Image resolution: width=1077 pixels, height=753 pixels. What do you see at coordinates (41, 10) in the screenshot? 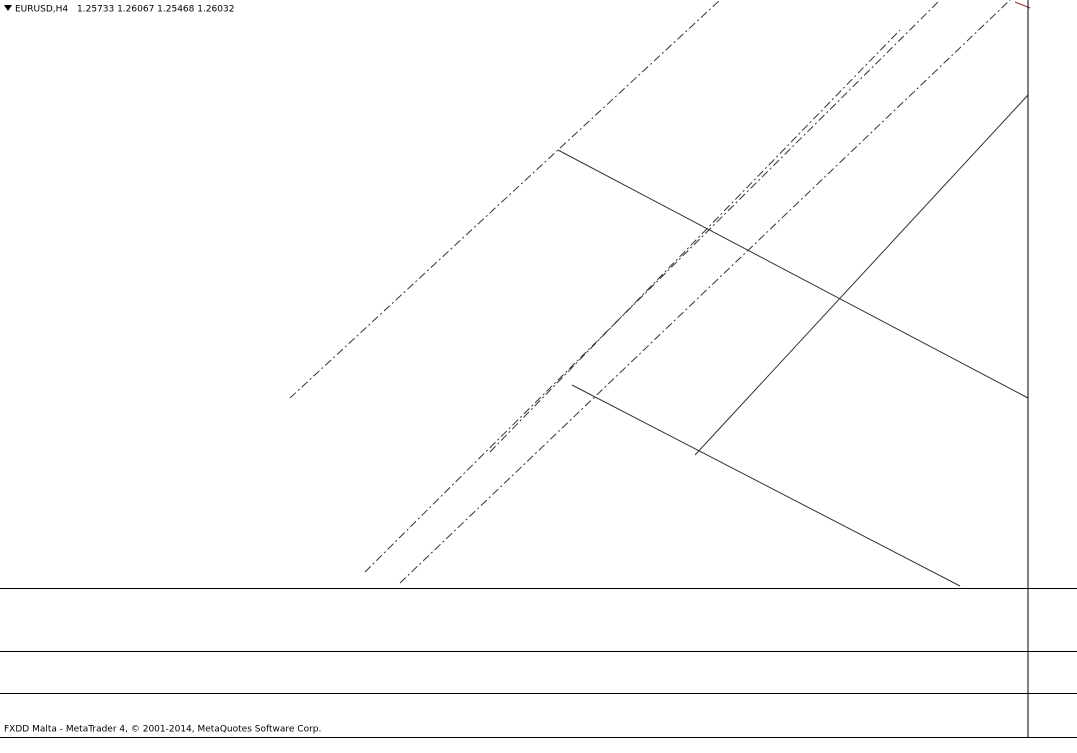
I see `symbol: EURUSD,H4` at bounding box center [41, 10].